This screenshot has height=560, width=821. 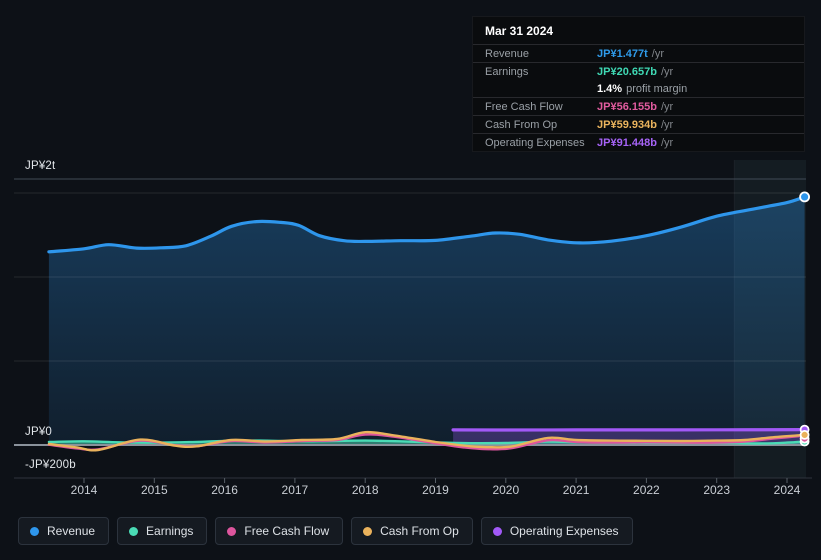 What do you see at coordinates (39, 432) in the screenshot?
I see `y-axis-label-0: JP¥0` at bounding box center [39, 432].